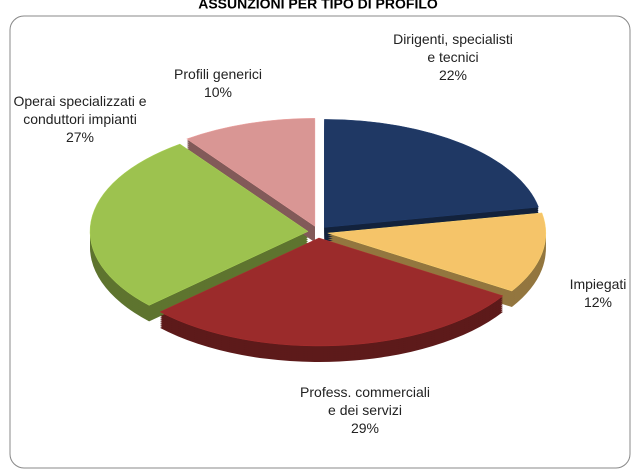 This screenshot has width=636, height=473. I want to click on value-label: 27%, so click(80, 137).